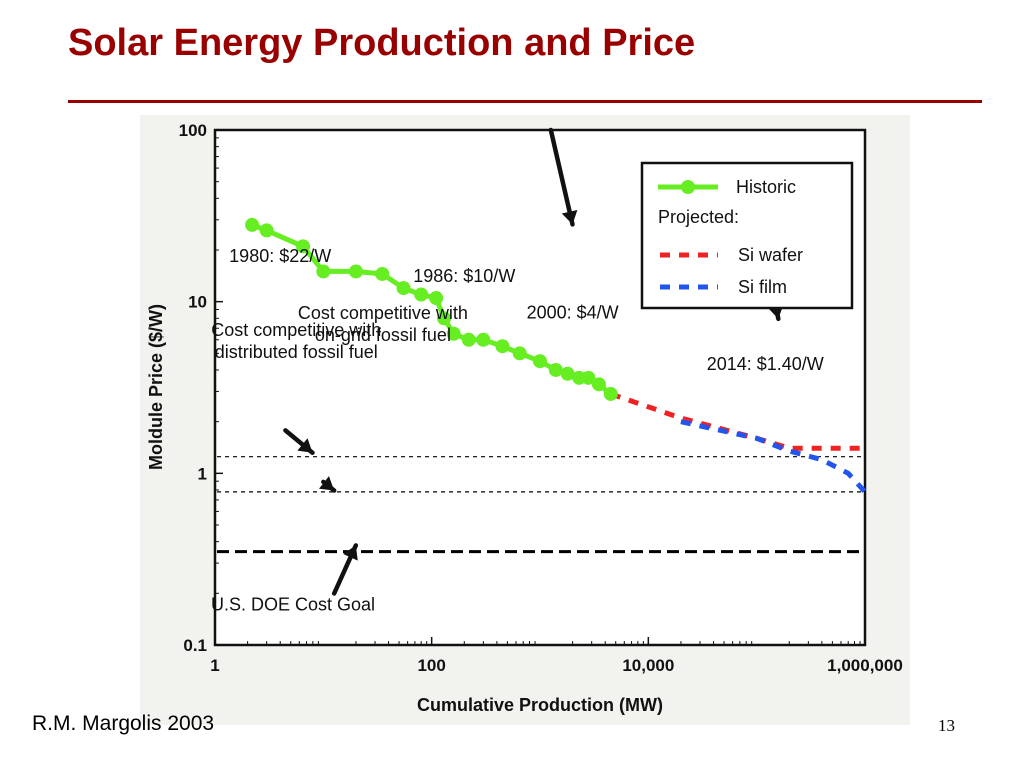  I want to click on historic-markers, so click(431, 309).